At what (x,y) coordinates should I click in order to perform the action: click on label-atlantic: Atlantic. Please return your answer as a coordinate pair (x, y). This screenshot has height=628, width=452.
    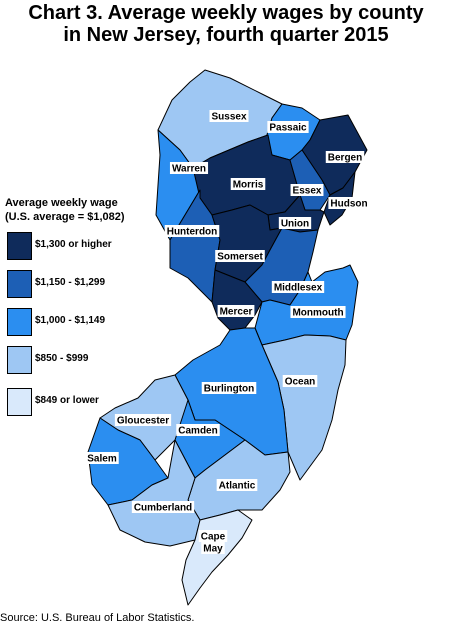
    Looking at the image, I should click on (237, 485).